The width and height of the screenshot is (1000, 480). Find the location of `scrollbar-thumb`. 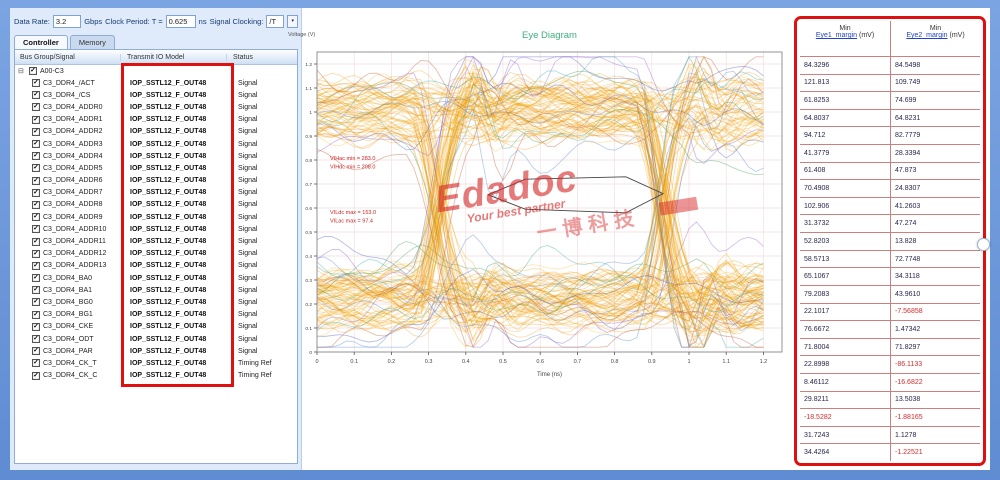

scrollbar-thumb is located at coordinates (983, 244).